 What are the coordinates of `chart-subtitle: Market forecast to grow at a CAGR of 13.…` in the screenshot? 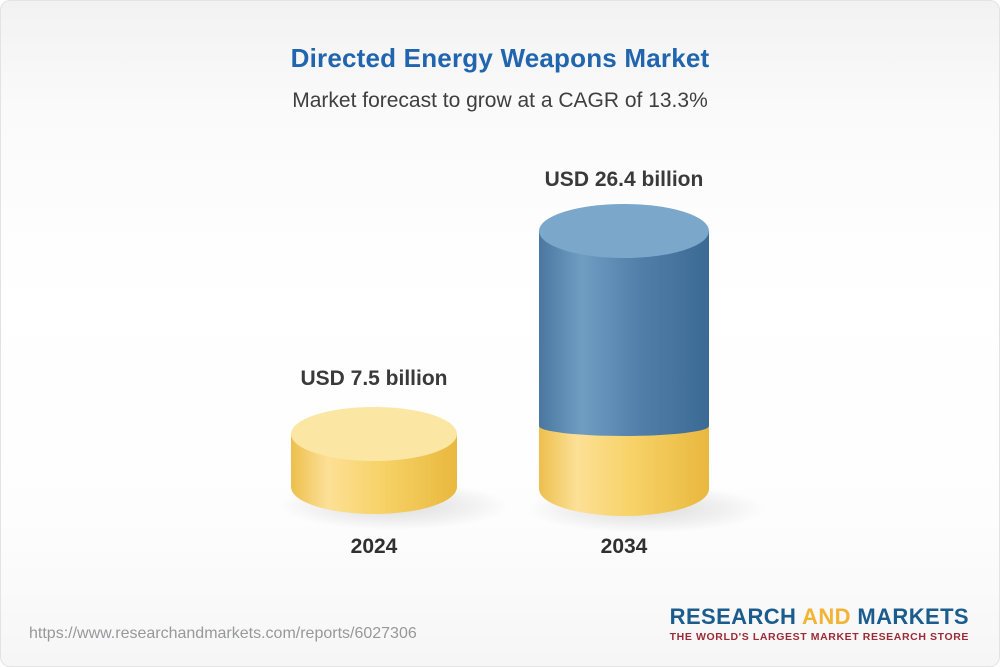 It's located at (500, 100).